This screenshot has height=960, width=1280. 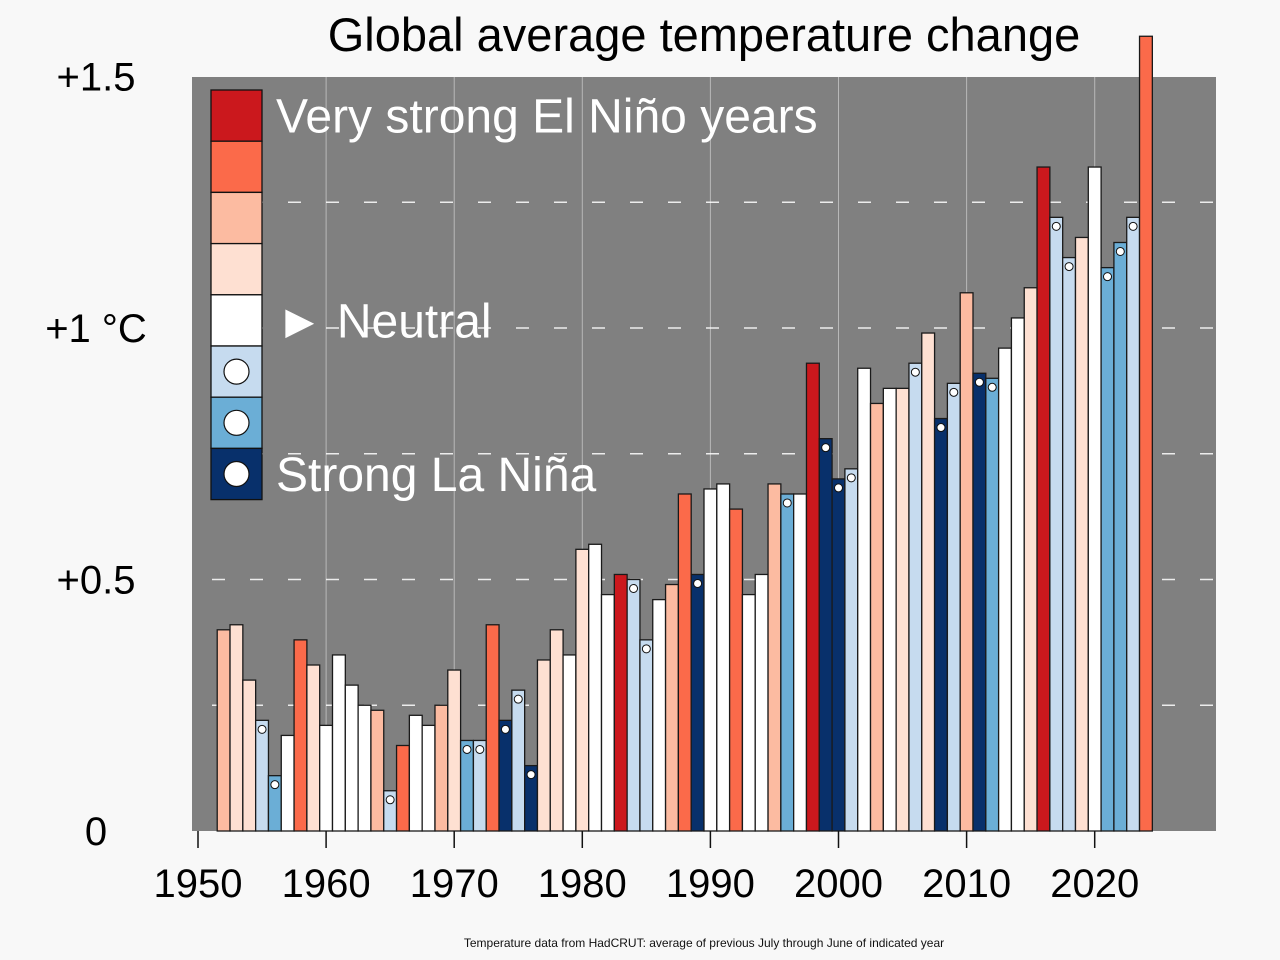 I want to click on bar-1988, so click(x=684, y=662).